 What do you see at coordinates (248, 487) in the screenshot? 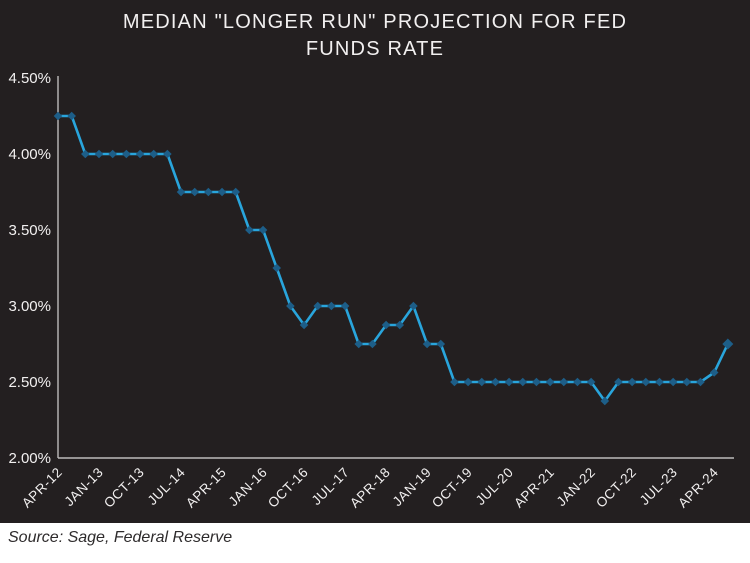
I see `x-tick-label: JAN-16` at bounding box center [248, 487].